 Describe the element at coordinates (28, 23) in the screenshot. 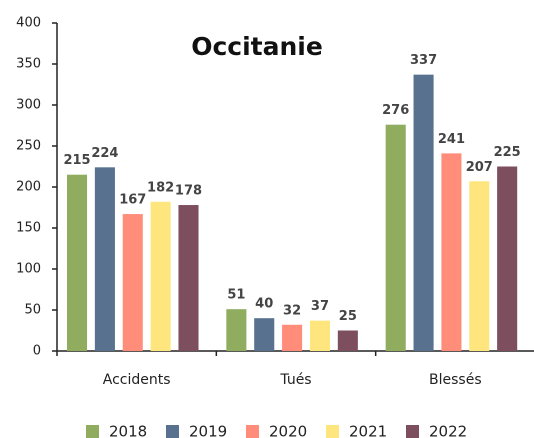

I see `y-tick-label: 400` at that location.